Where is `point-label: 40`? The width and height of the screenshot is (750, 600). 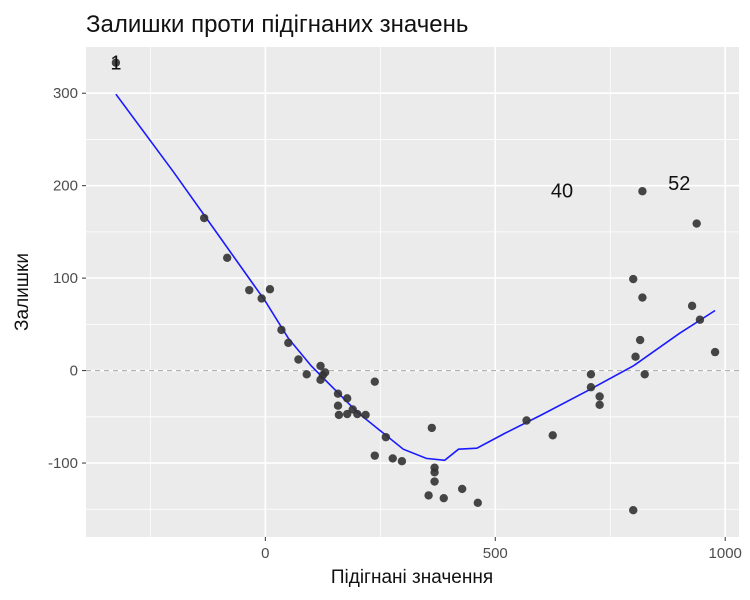
point-label: 40 is located at coordinates (562, 191).